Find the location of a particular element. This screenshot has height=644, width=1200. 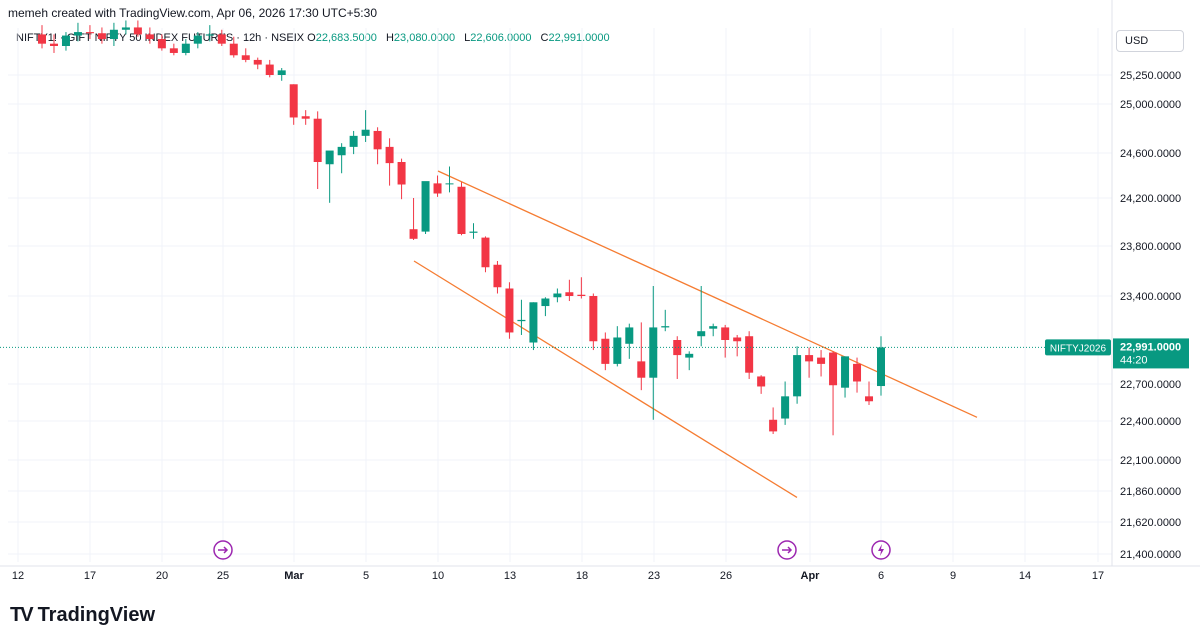

y-tick-label: 24,600.0000 is located at coordinates (1150, 154).